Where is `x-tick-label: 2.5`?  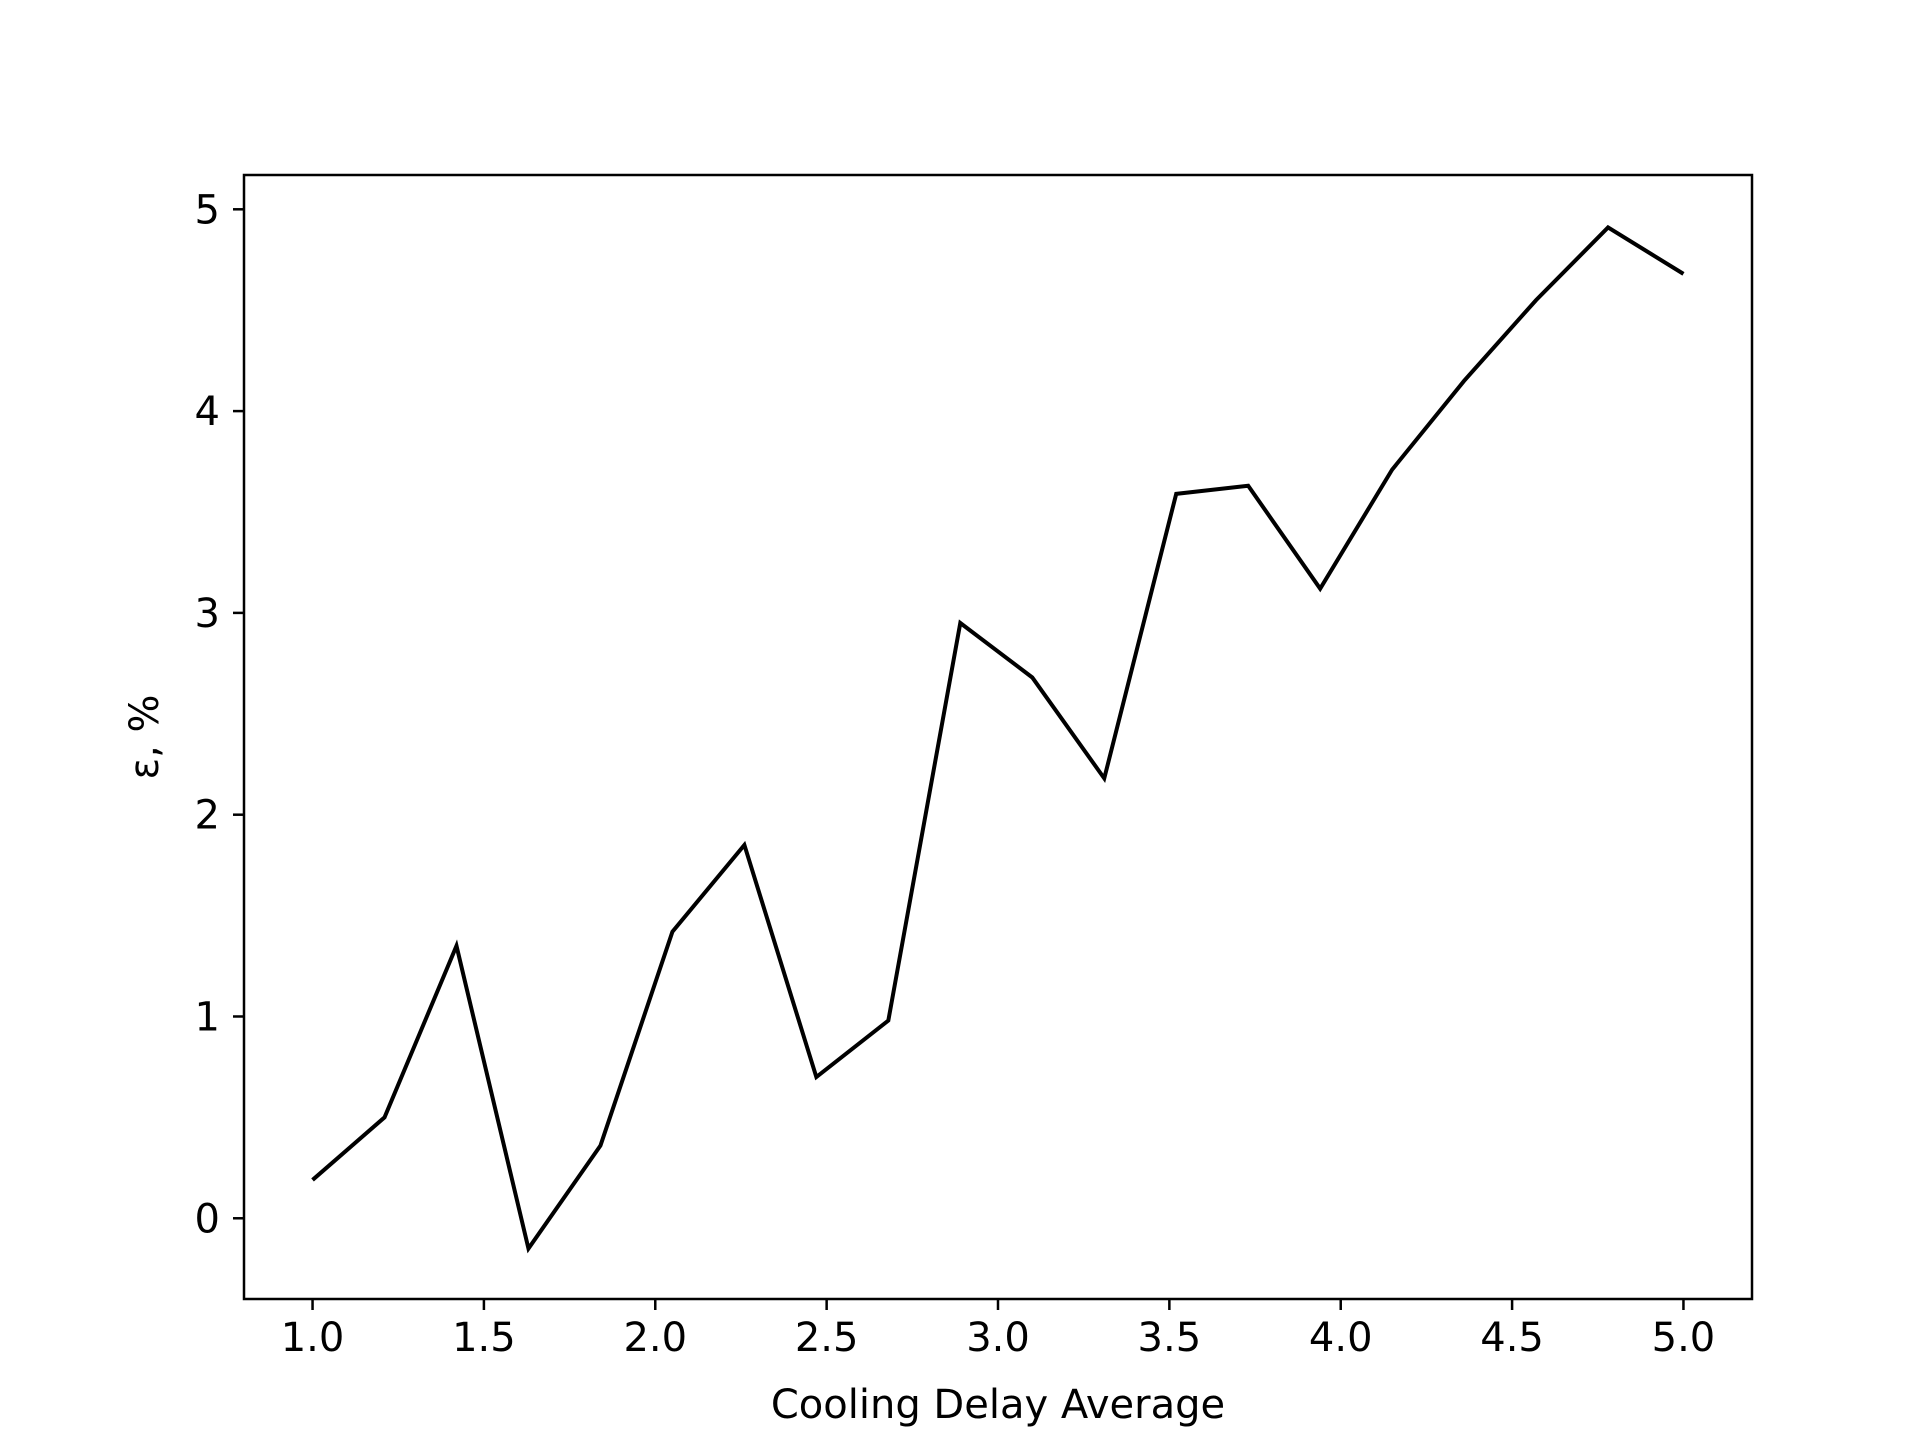
x-tick-label: 2.5 is located at coordinates (827, 1338).